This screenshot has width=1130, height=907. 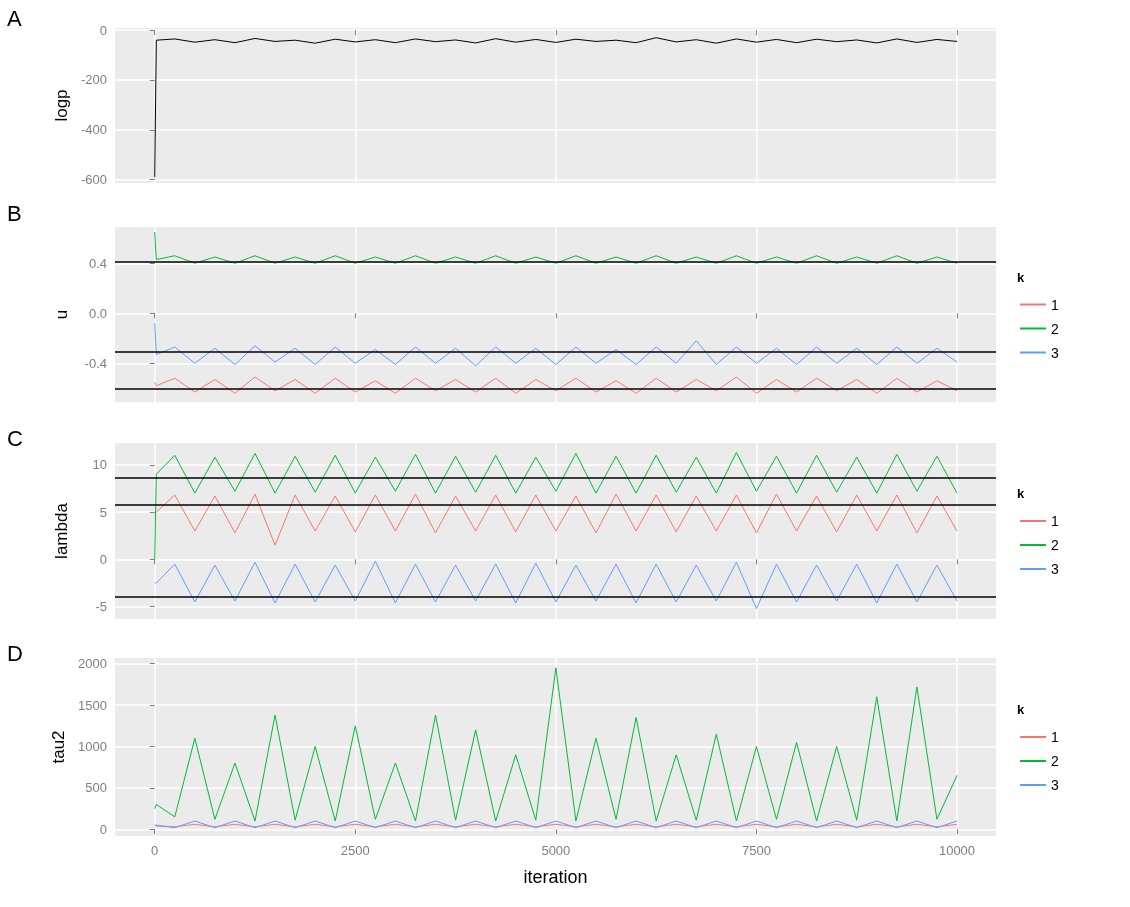 What do you see at coordinates (101, 607) in the screenshot?
I see `y-tick-label: -5` at bounding box center [101, 607].